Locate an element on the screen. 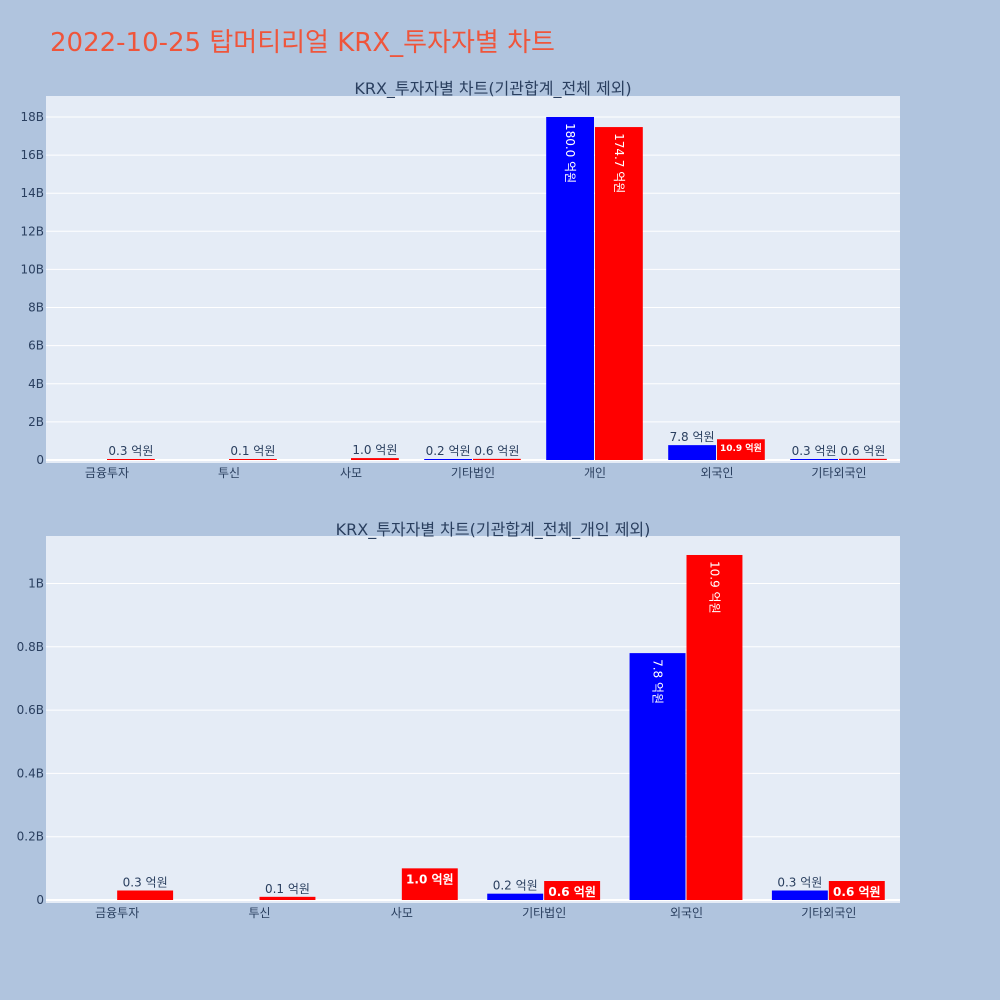 The height and width of the screenshot is (1000, 1000). y-tick-label: 10B is located at coordinates (32, 269).